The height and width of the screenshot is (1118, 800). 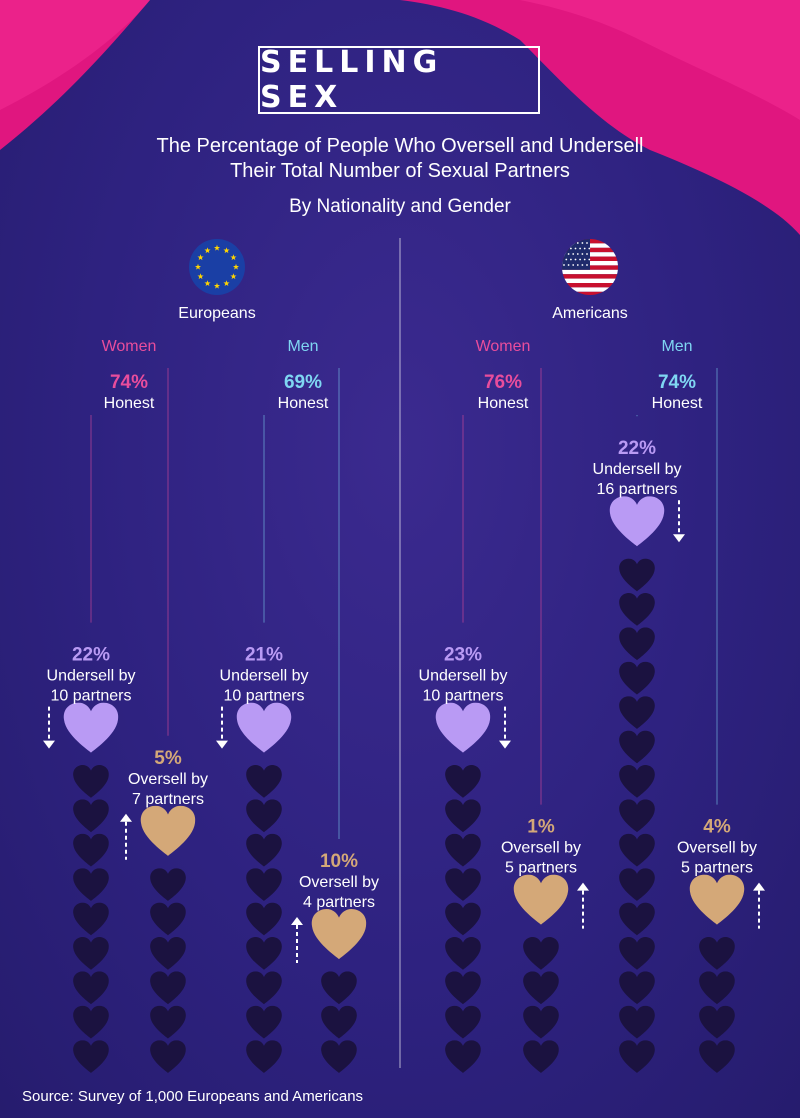 I want to click on page-title: SELLING SEX, so click(x=352, y=80).